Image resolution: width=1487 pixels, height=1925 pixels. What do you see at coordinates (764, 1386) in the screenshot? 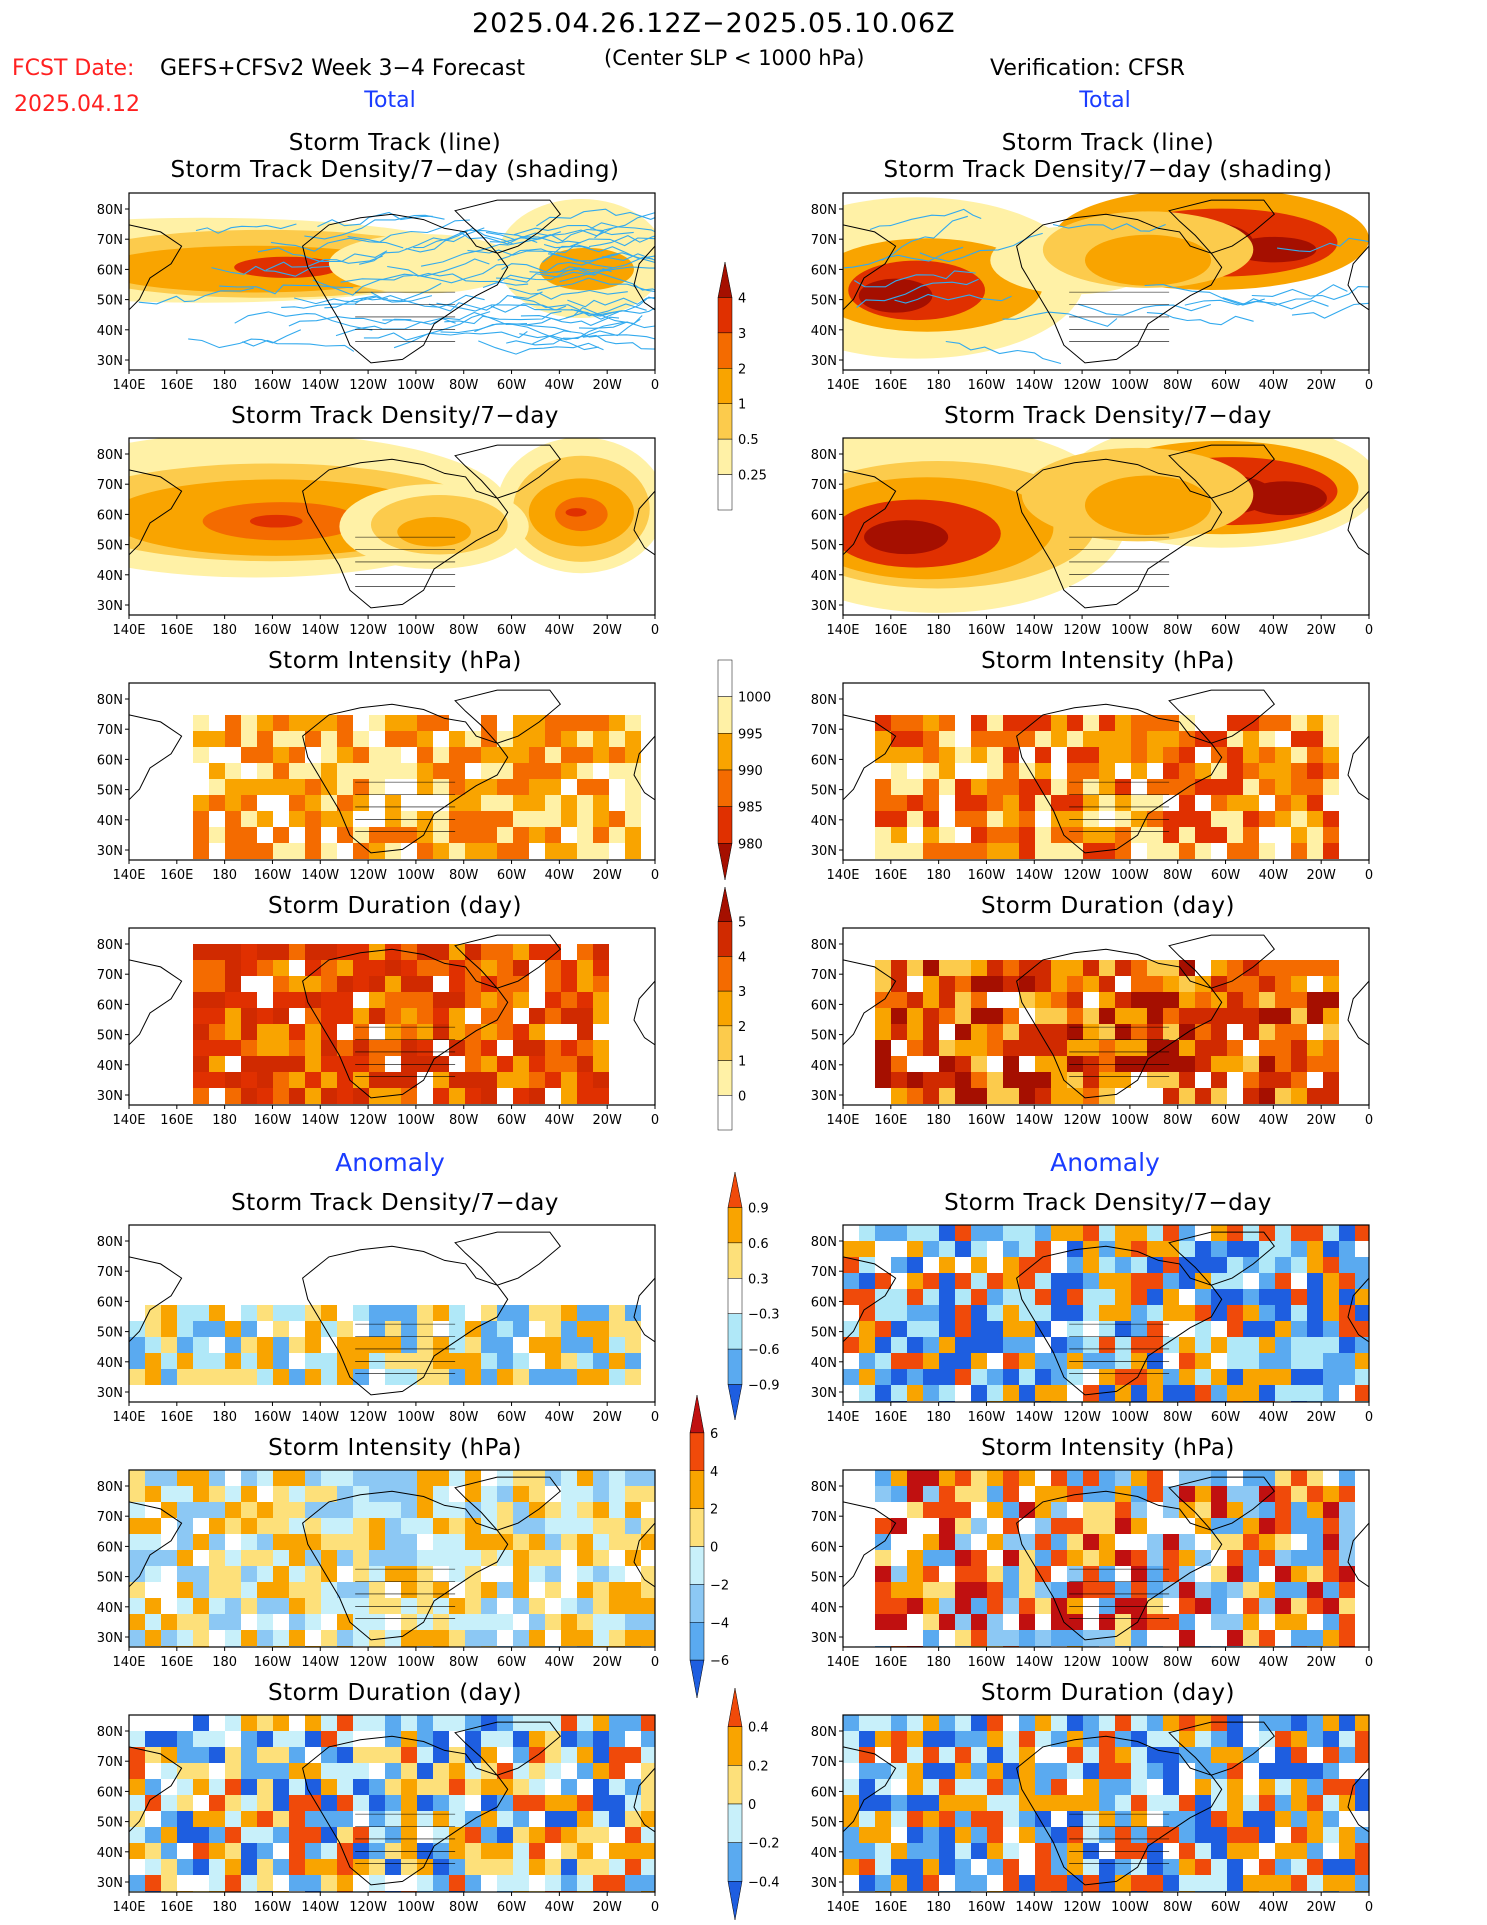
I see `colorbar-label: −0.9` at bounding box center [764, 1386].